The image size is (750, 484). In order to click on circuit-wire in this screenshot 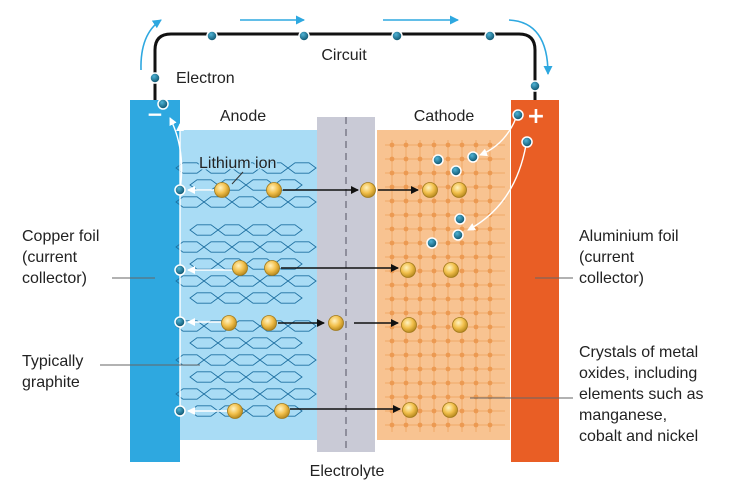, I will do `click(345, 66)`.